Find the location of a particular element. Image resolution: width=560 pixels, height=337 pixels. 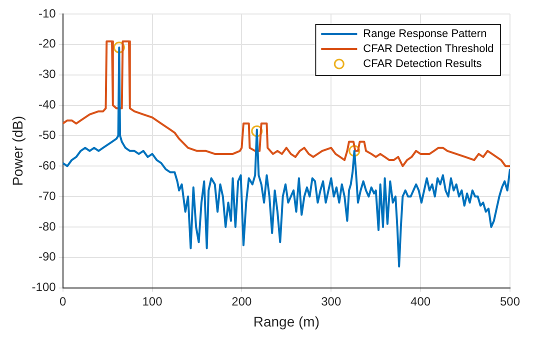

y-tick-label: -80 is located at coordinates (47, 226).